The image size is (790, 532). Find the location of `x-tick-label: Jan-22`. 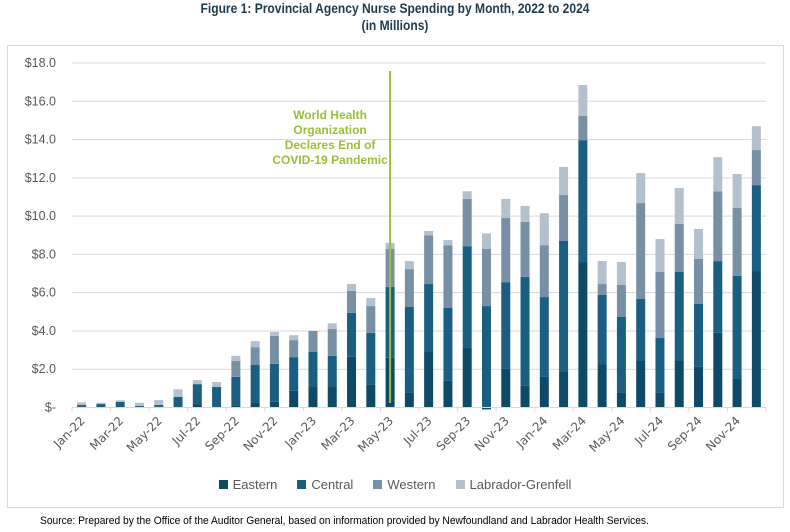

x-tick-label: Jan-22 is located at coordinates (69, 433).